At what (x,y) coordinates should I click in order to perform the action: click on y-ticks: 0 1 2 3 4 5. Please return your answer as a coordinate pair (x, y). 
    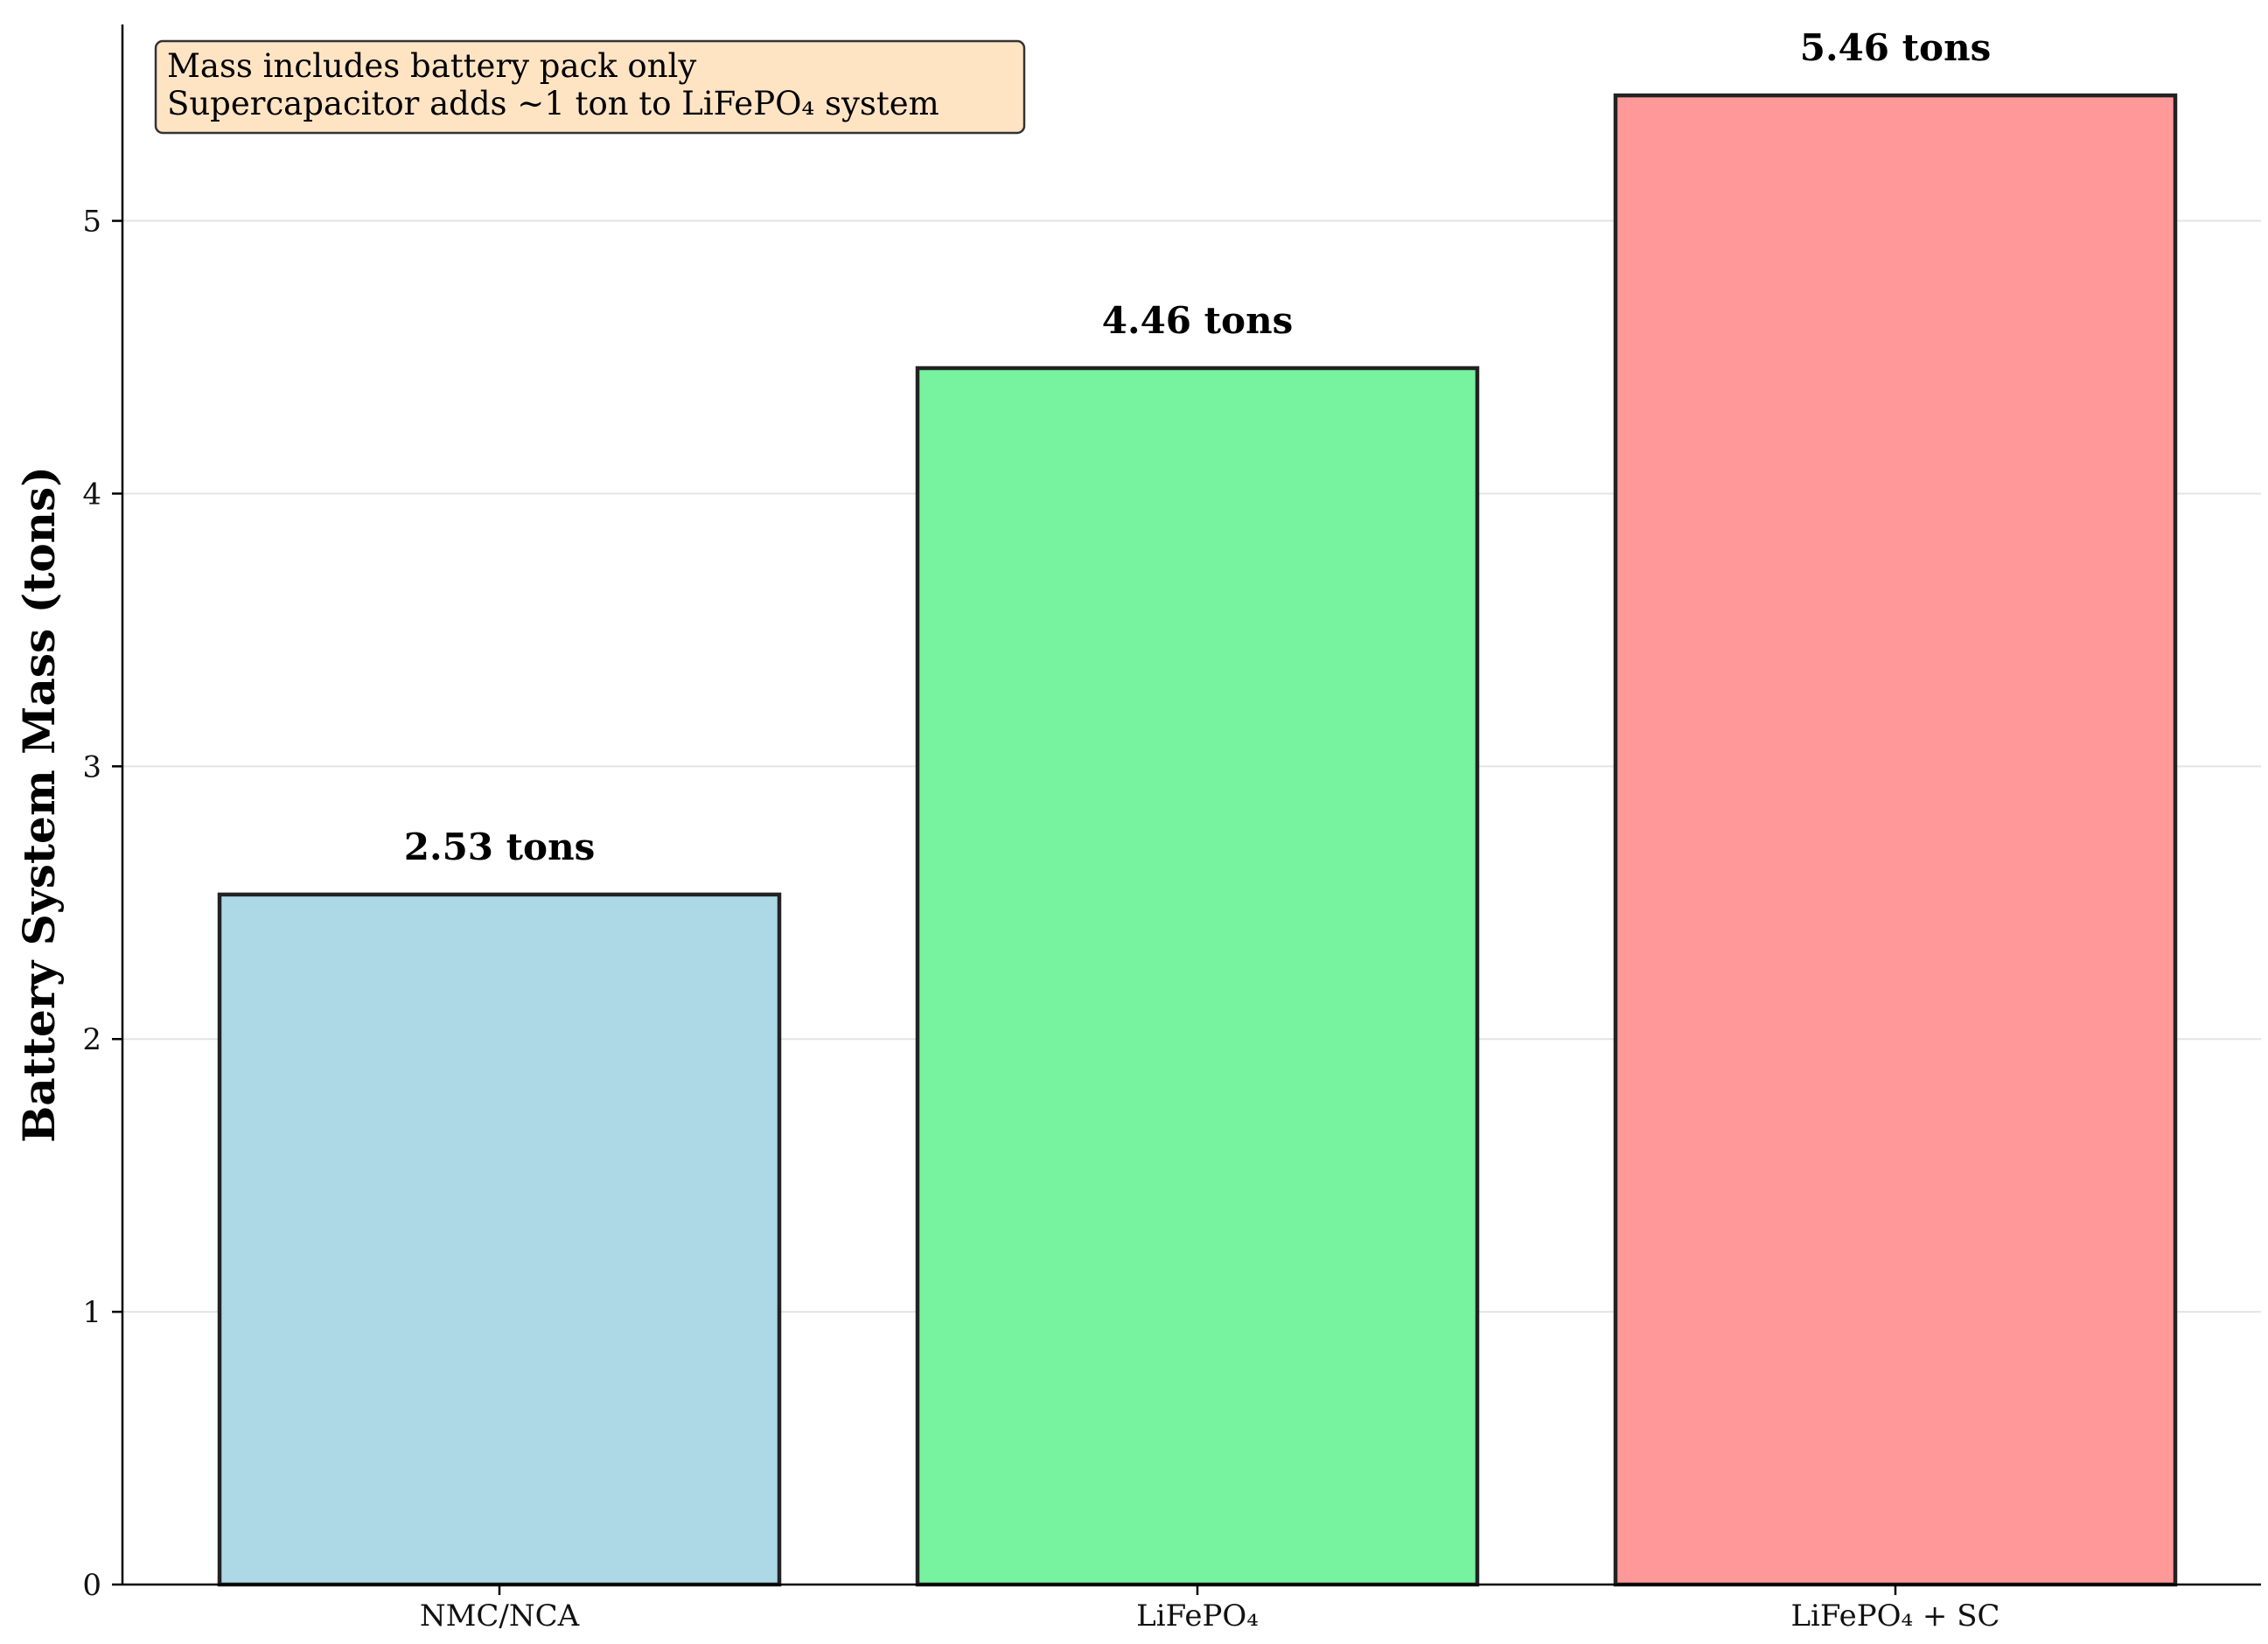
    Looking at the image, I should click on (102, 904).